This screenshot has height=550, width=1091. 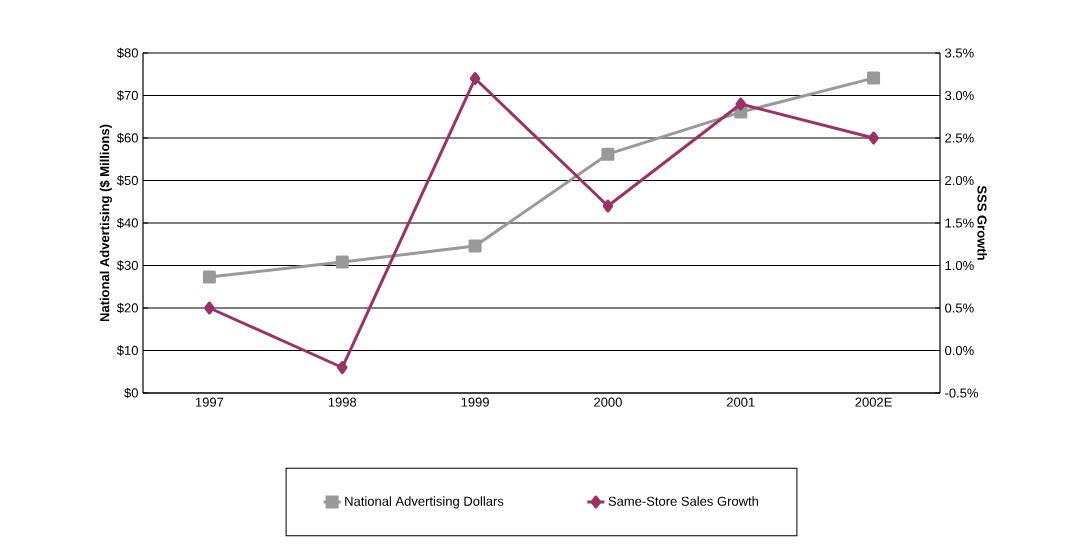 What do you see at coordinates (683, 501) in the screenshot?
I see `legend-label: Same-Store Sales Growth` at bounding box center [683, 501].